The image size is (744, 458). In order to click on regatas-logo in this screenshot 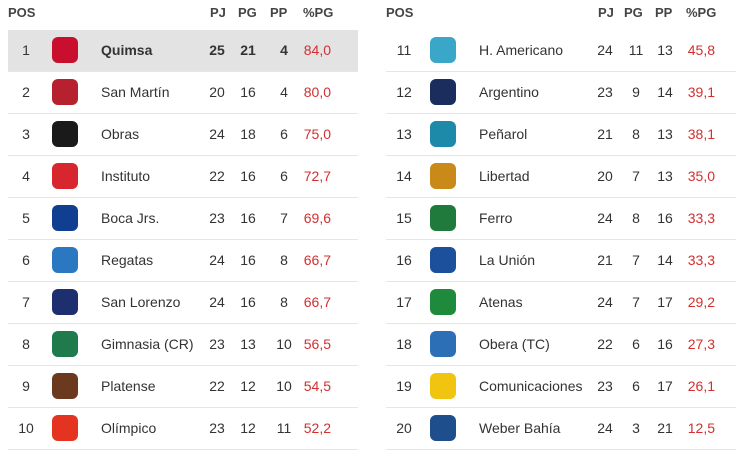, I will do `click(65, 260)`.